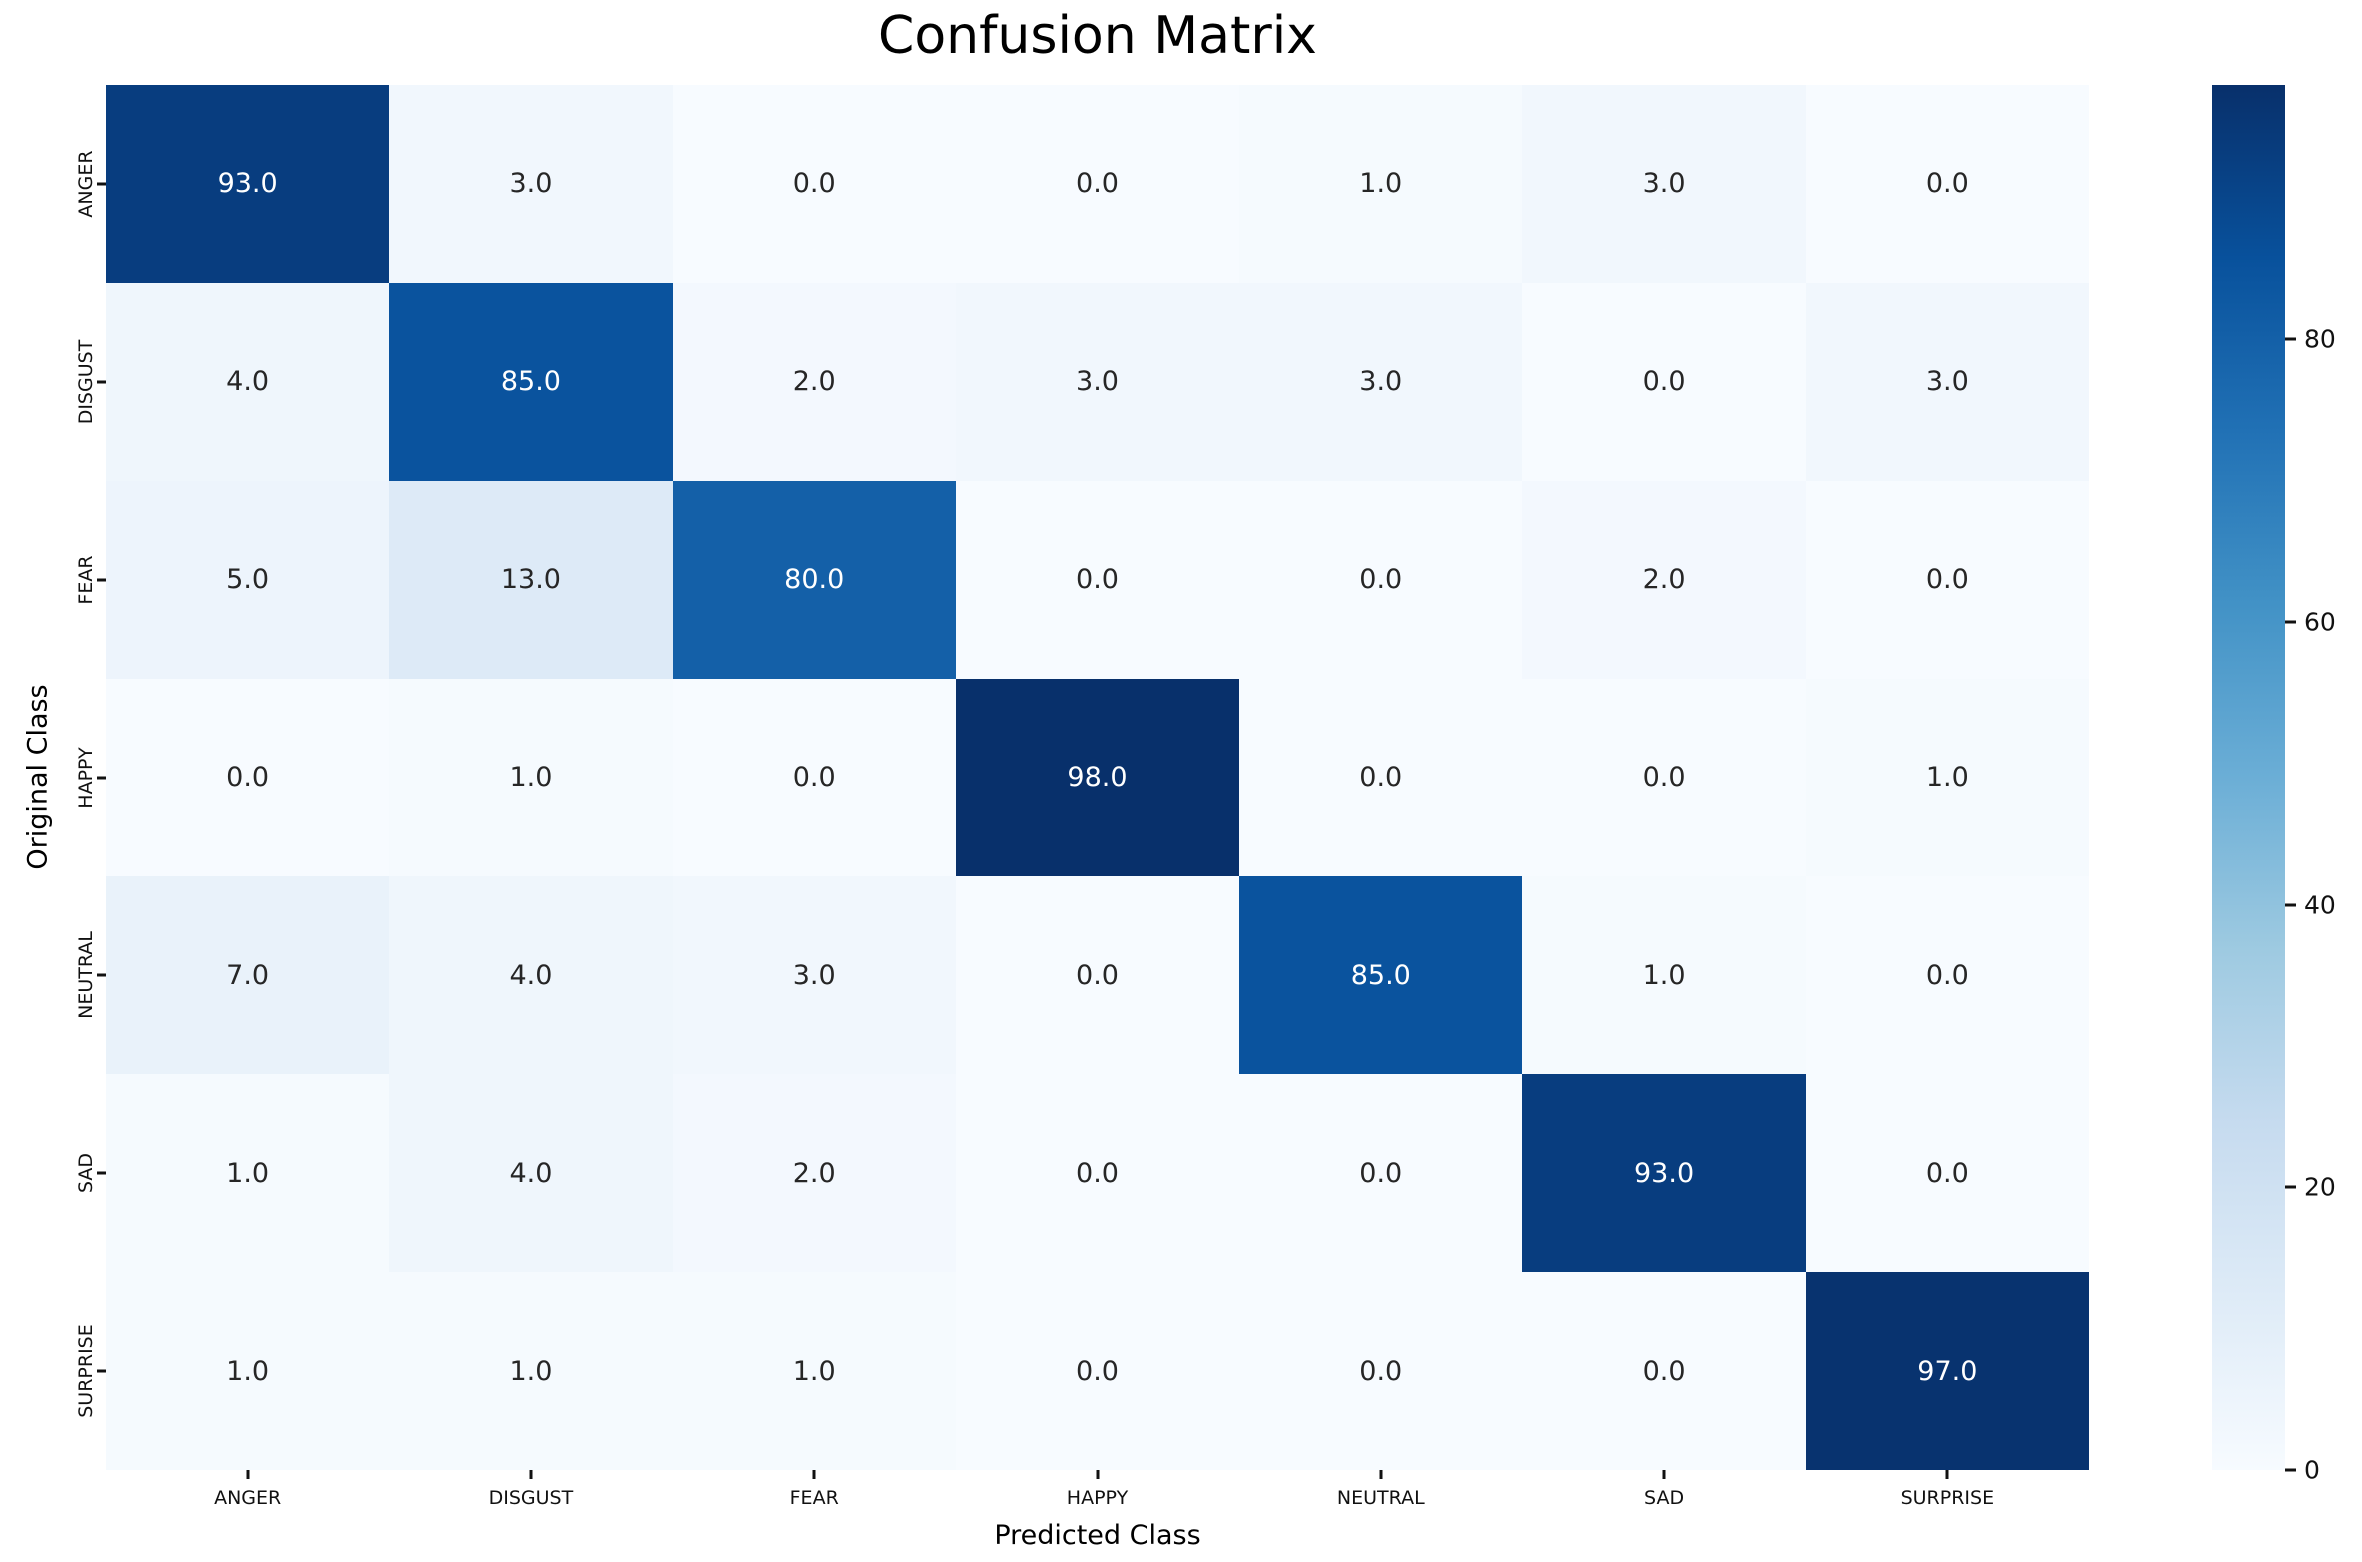  Describe the element at coordinates (1664, 1498) in the screenshot. I see `x-tick-label: SAD` at that location.